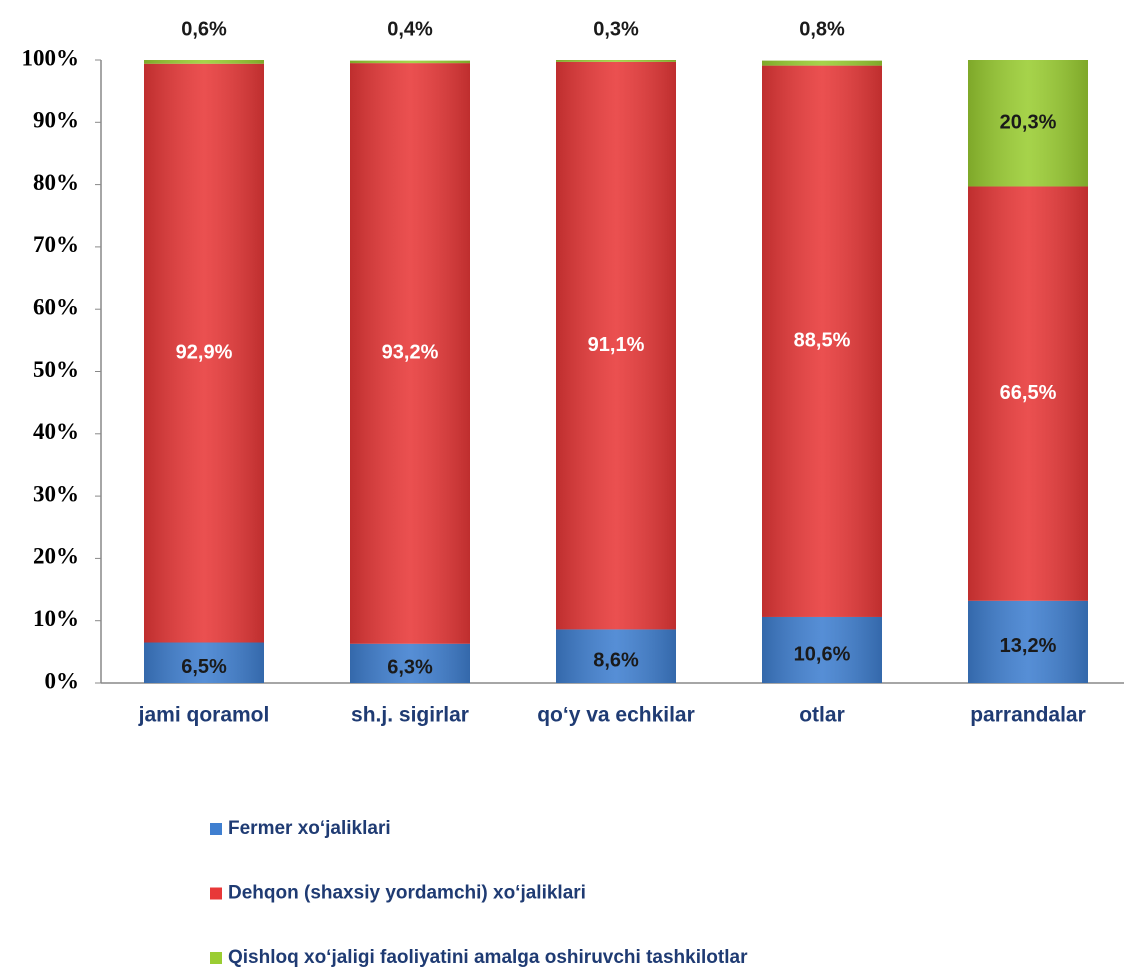 The width and height of the screenshot is (1126, 972). Describe the element at coordinates (204, 29) in the screenshot. I see `value-label: 0,6%` at that location.